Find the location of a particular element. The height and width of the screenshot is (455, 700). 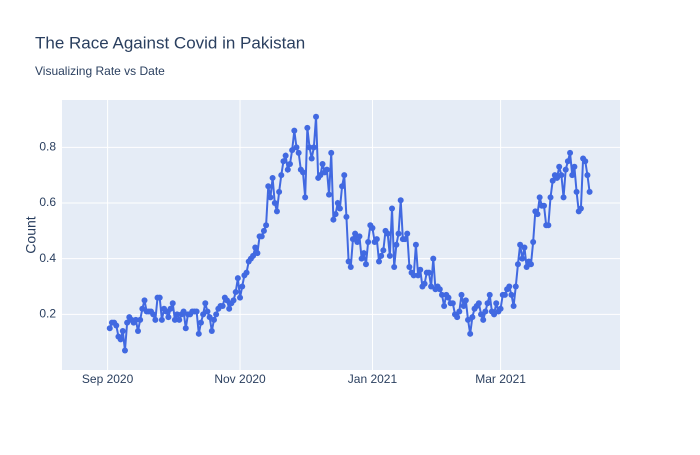

y-tick-label: 0.6 is located at coordinates (47, 202).